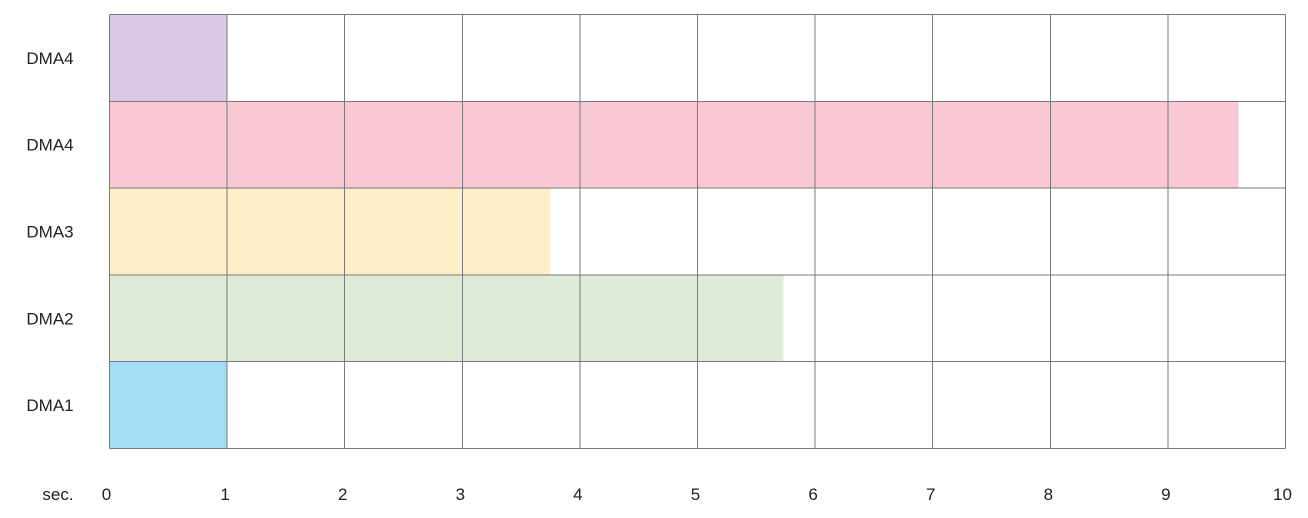 This screenshot has width=1308, height=518. Describe the element at coordinates (812, 494) in the screenshot. I see `x-tick-label-6: 6` at that location.